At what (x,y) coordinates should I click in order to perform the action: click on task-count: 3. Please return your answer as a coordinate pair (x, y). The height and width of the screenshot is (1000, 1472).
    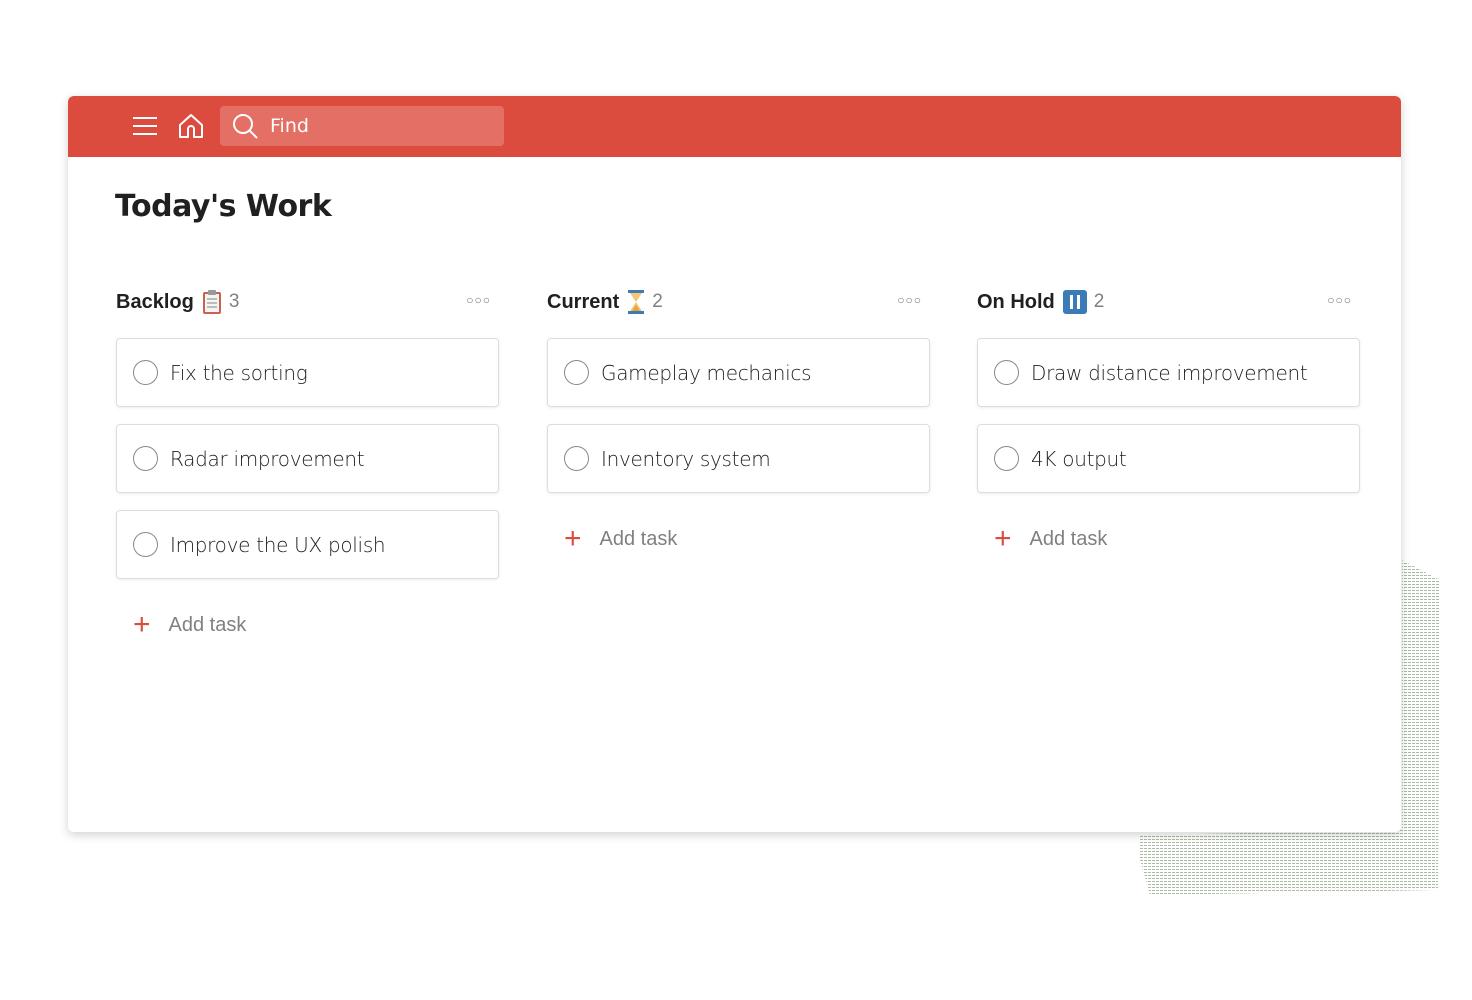
    Looking at the image, I should click on (234, 301).